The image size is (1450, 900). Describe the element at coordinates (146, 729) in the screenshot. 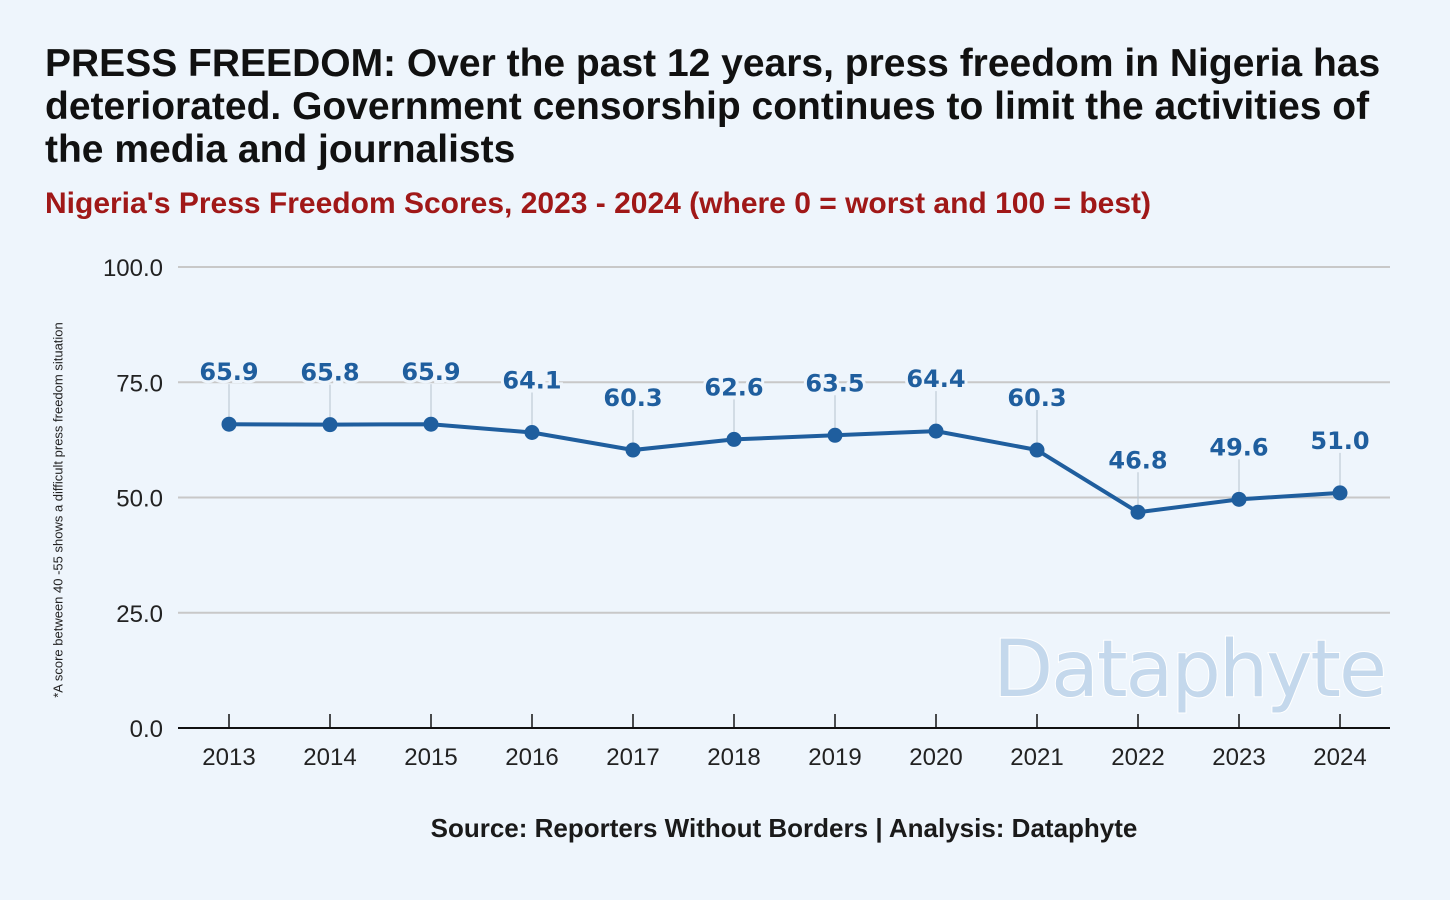

I see `y-tick-label: 0.0` at that location.